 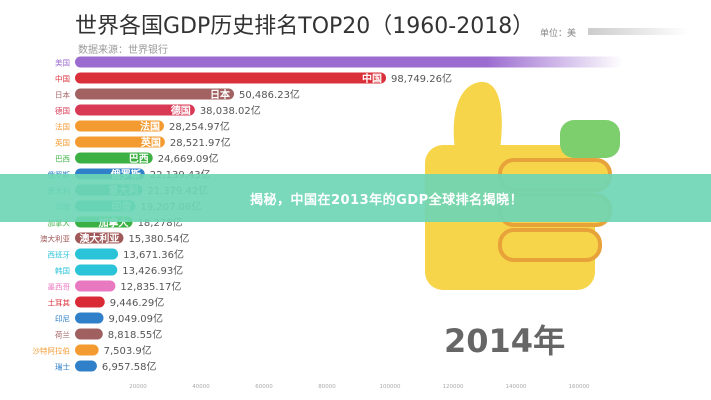 I want to click on x-tick-label: 20000, so click(x=138, y=387).